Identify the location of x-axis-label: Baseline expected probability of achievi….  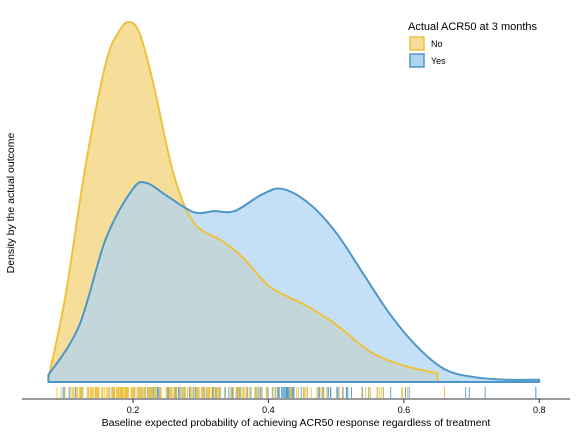
(296, 423).